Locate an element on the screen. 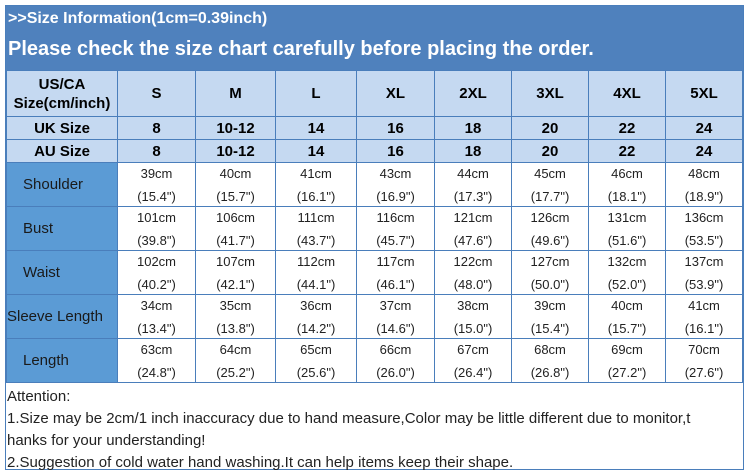 The image size is (749, 476). measurement-cm: 101cm is located at coordinates (156, 217).